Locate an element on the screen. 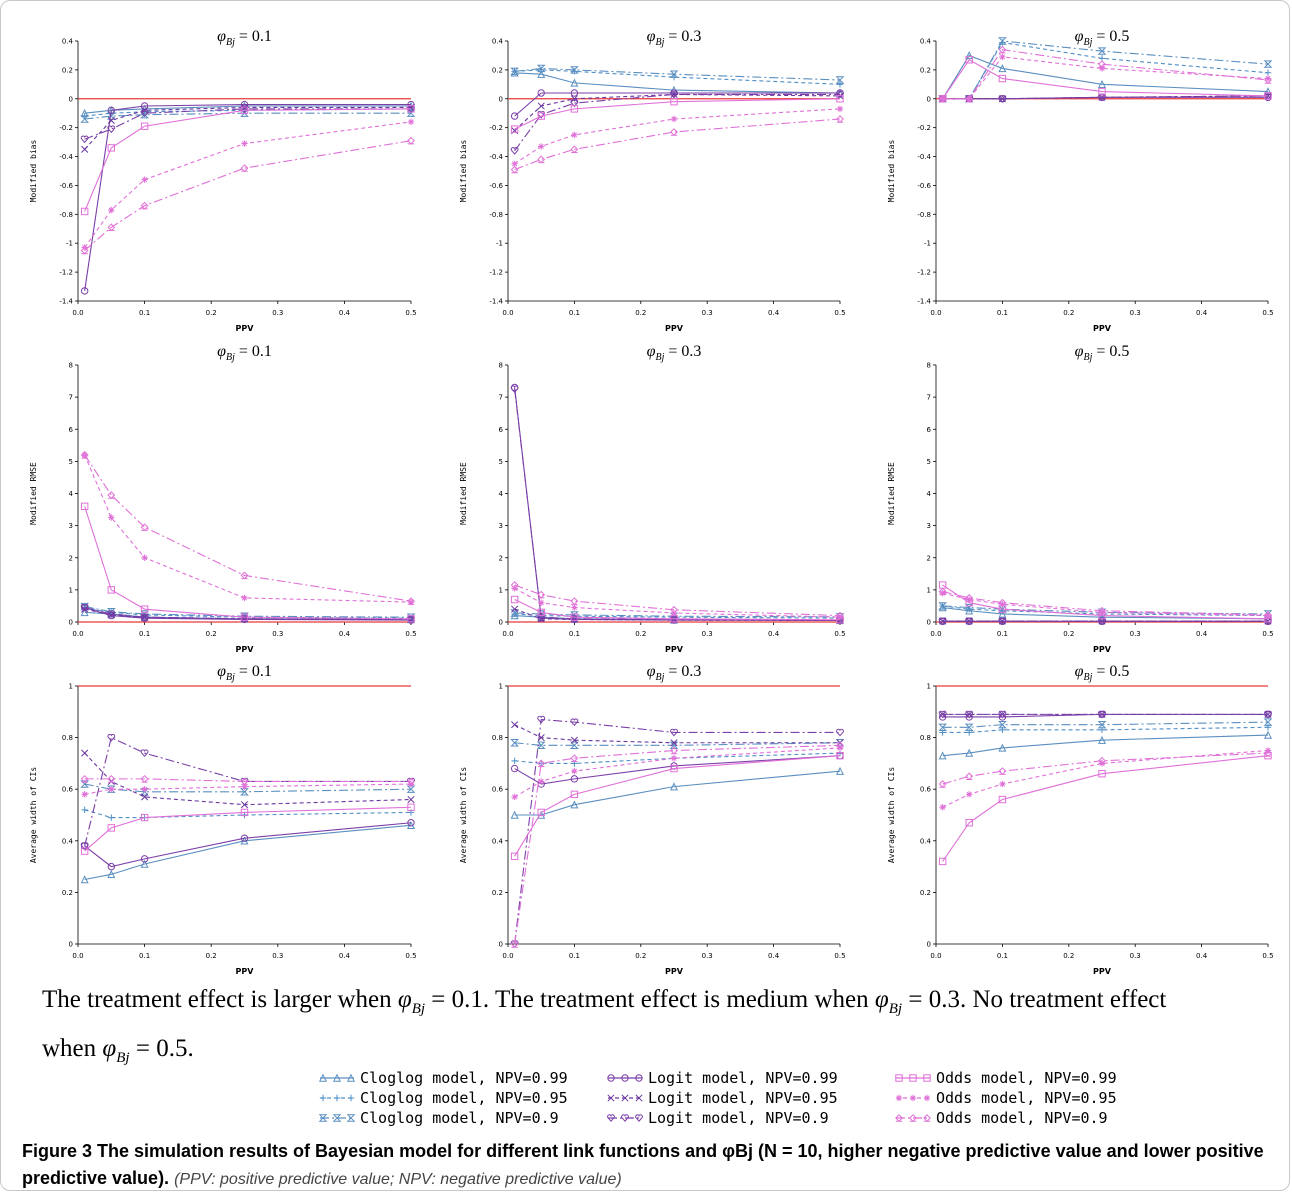 The height and width of the screenshot is (1193, 1292). x-axis-label: PPV is located at coordinates (1102, 971).